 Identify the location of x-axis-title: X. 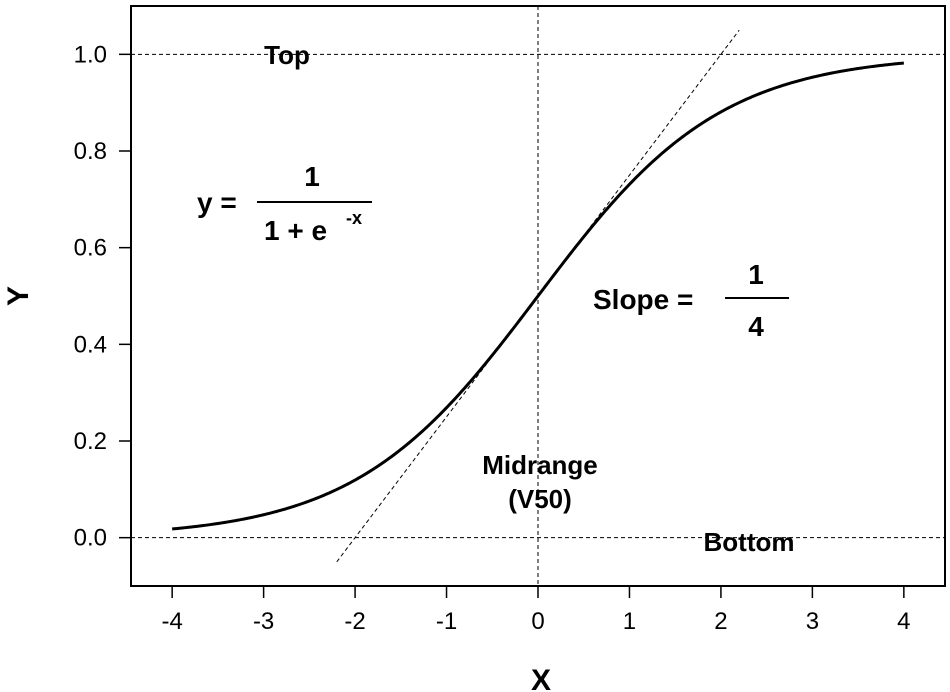
(541, 678).